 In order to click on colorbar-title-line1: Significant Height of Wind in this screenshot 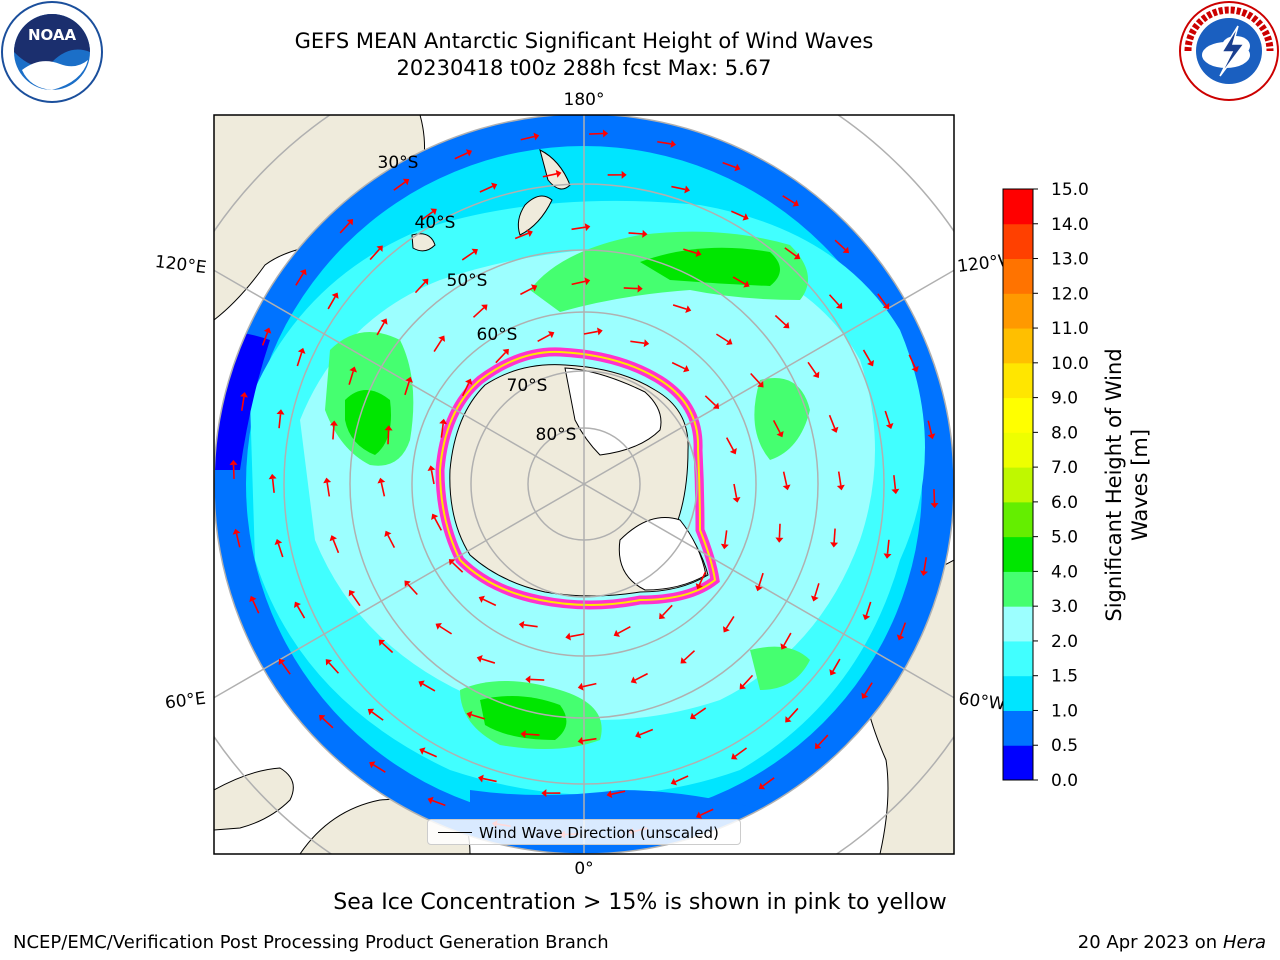, I will do `click(1114, 484)`.